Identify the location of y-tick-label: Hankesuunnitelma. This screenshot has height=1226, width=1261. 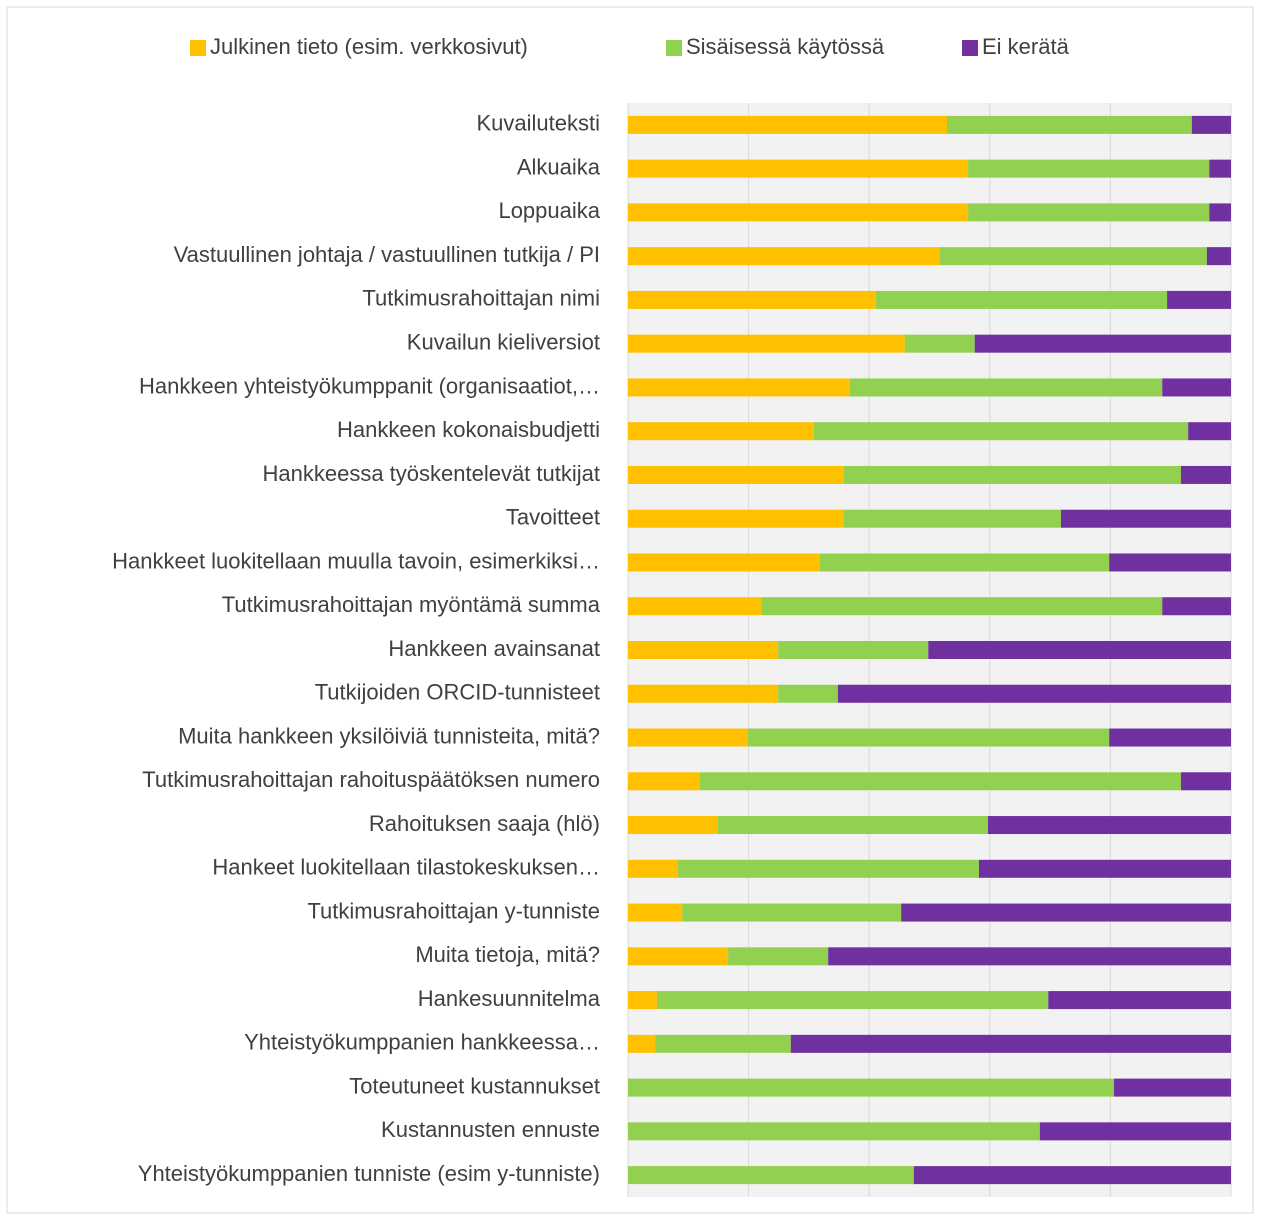
(509, 998).